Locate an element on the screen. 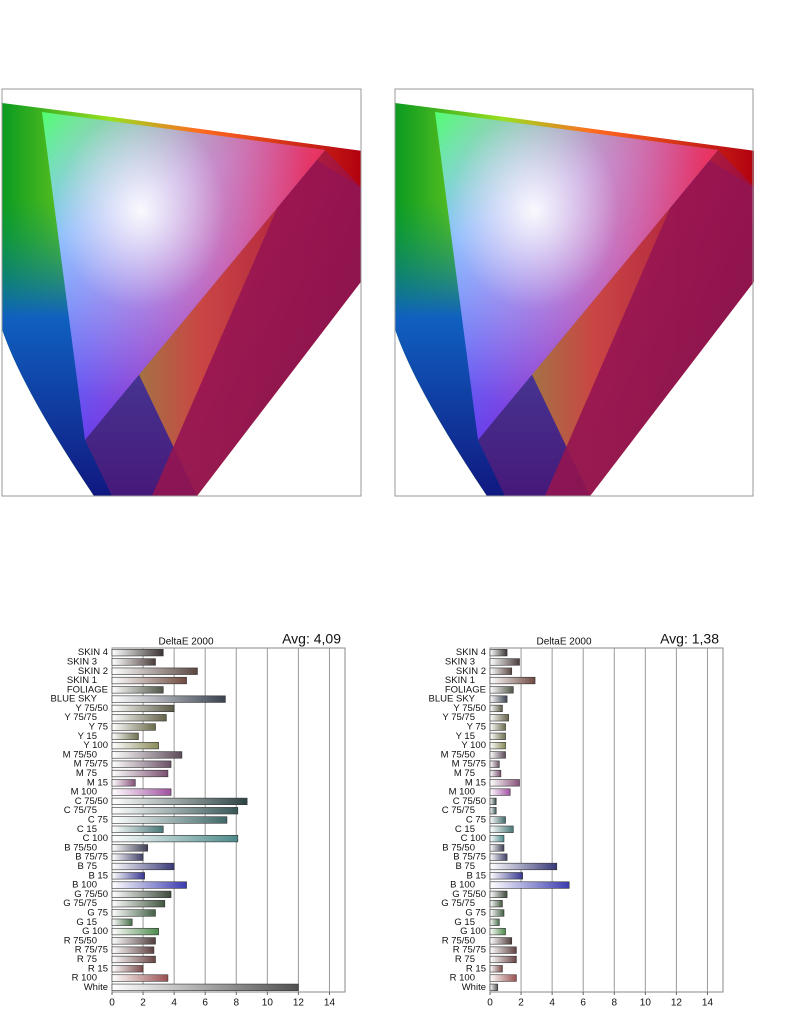 Image resolution: width=791 pixels, height=1024 pixels. y-tick-label: G 75 is located at coordinates (97, 912).